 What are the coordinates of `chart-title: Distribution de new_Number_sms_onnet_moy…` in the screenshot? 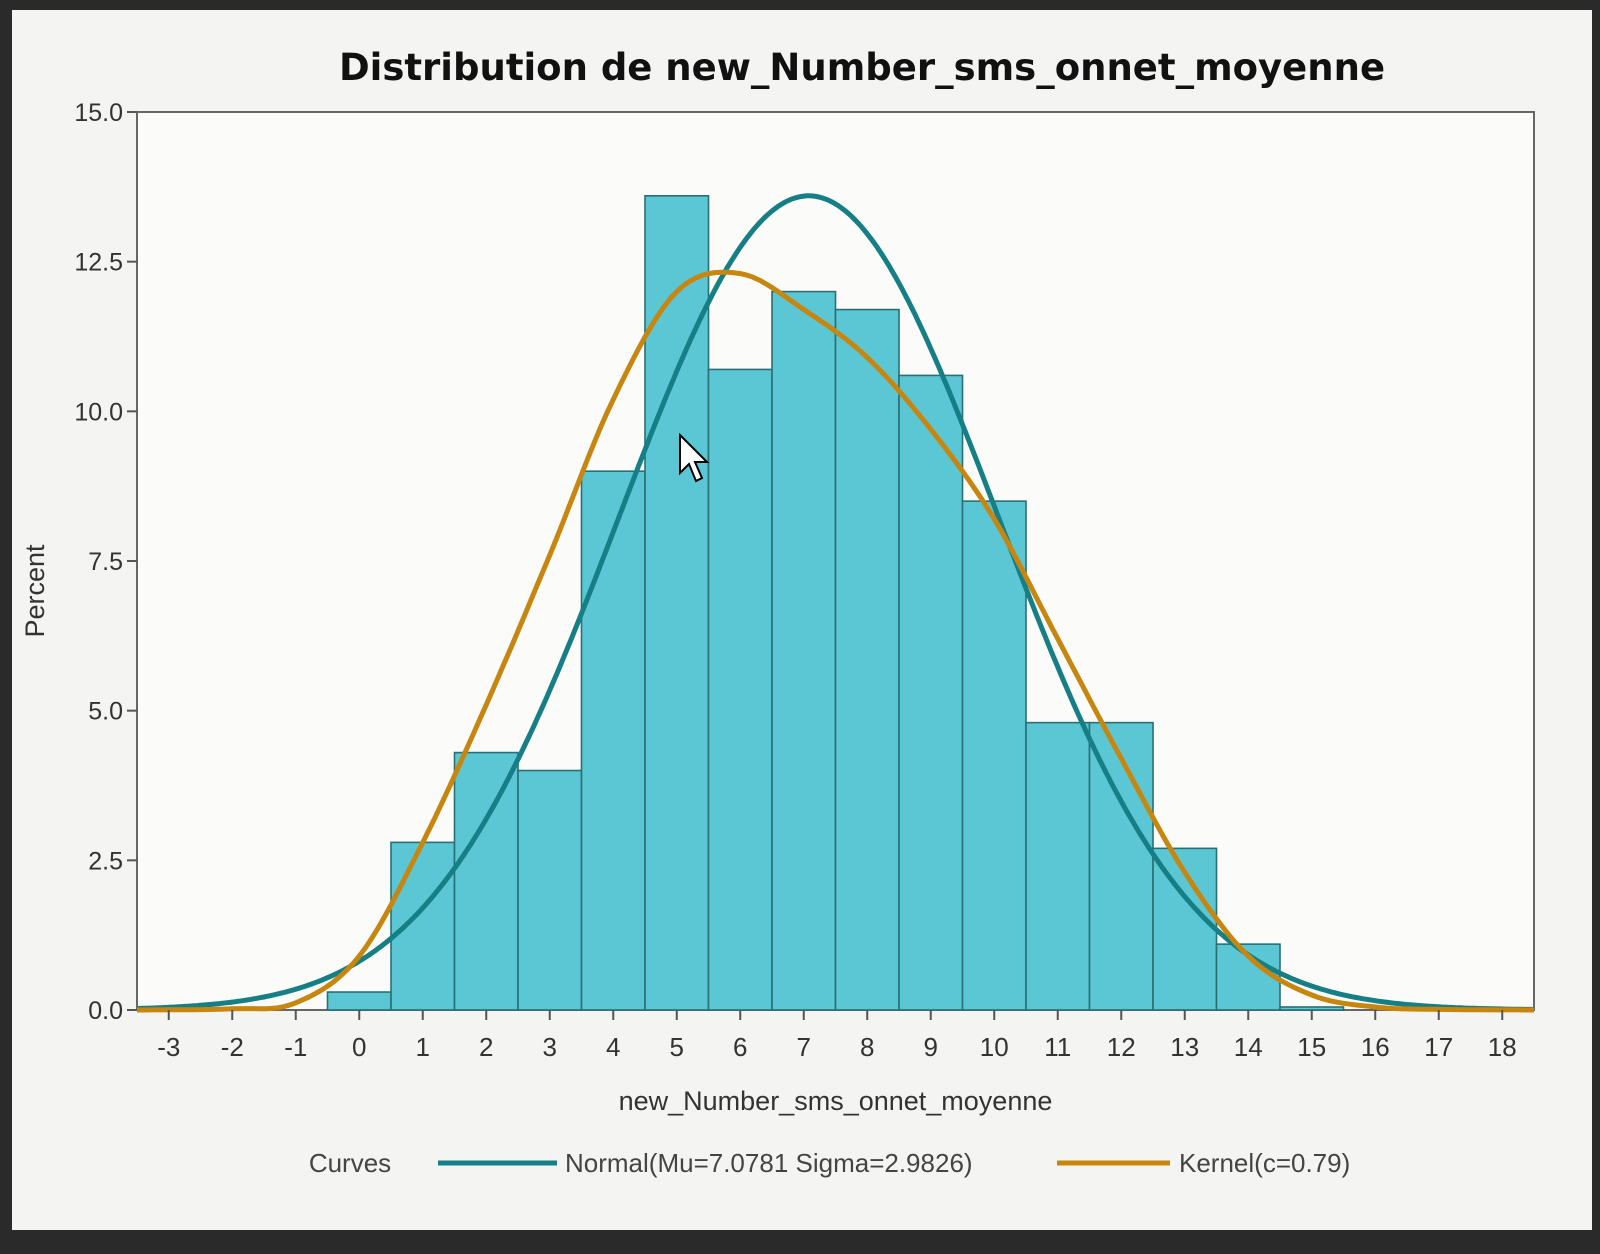 It's located at (862, 67).